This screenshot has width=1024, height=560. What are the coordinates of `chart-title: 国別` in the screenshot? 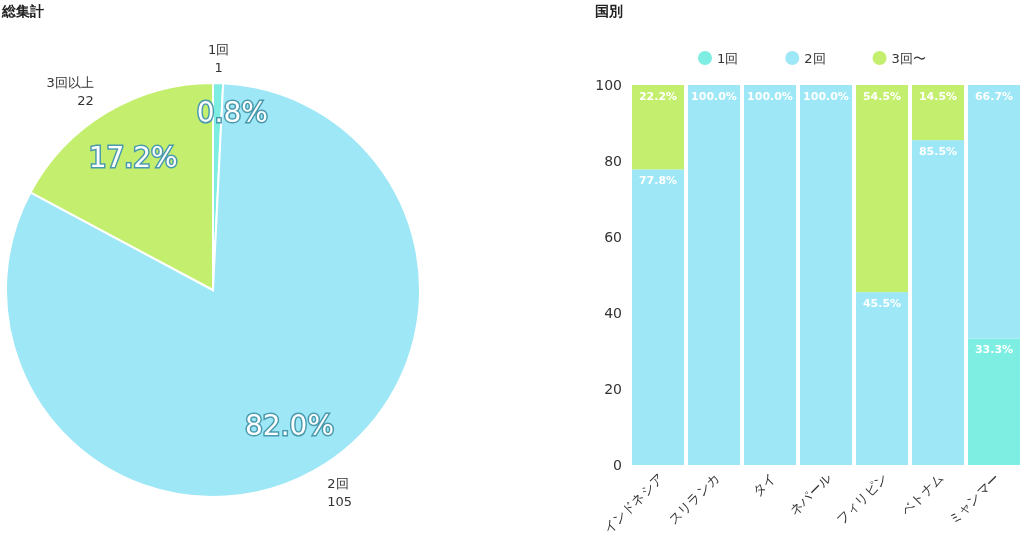 It's located at (609, 11).